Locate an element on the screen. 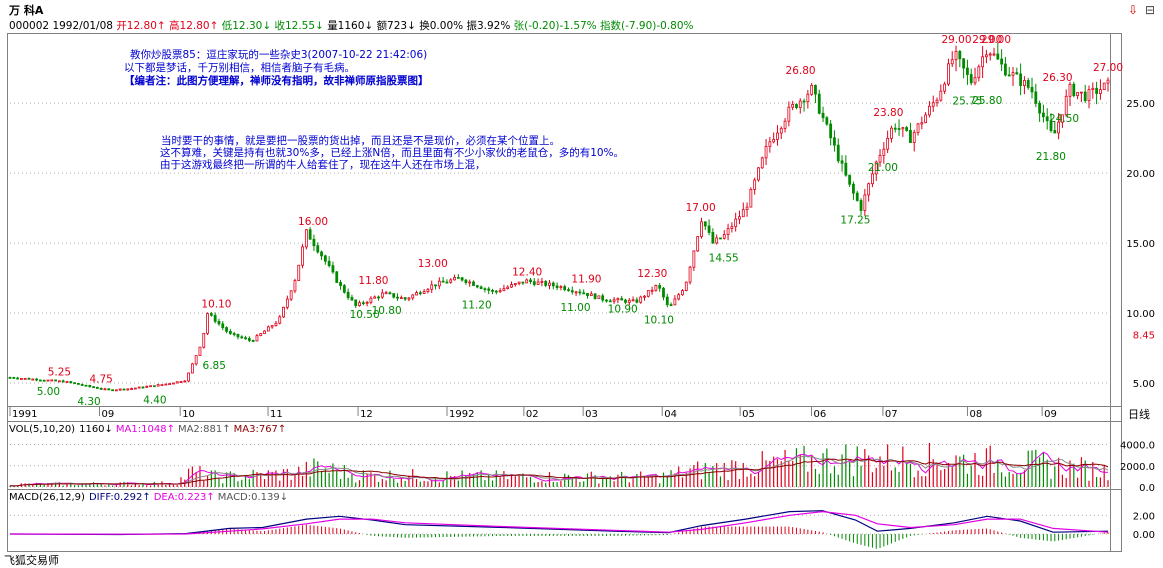  volume-ma-line is located at coordinates (559, 469).